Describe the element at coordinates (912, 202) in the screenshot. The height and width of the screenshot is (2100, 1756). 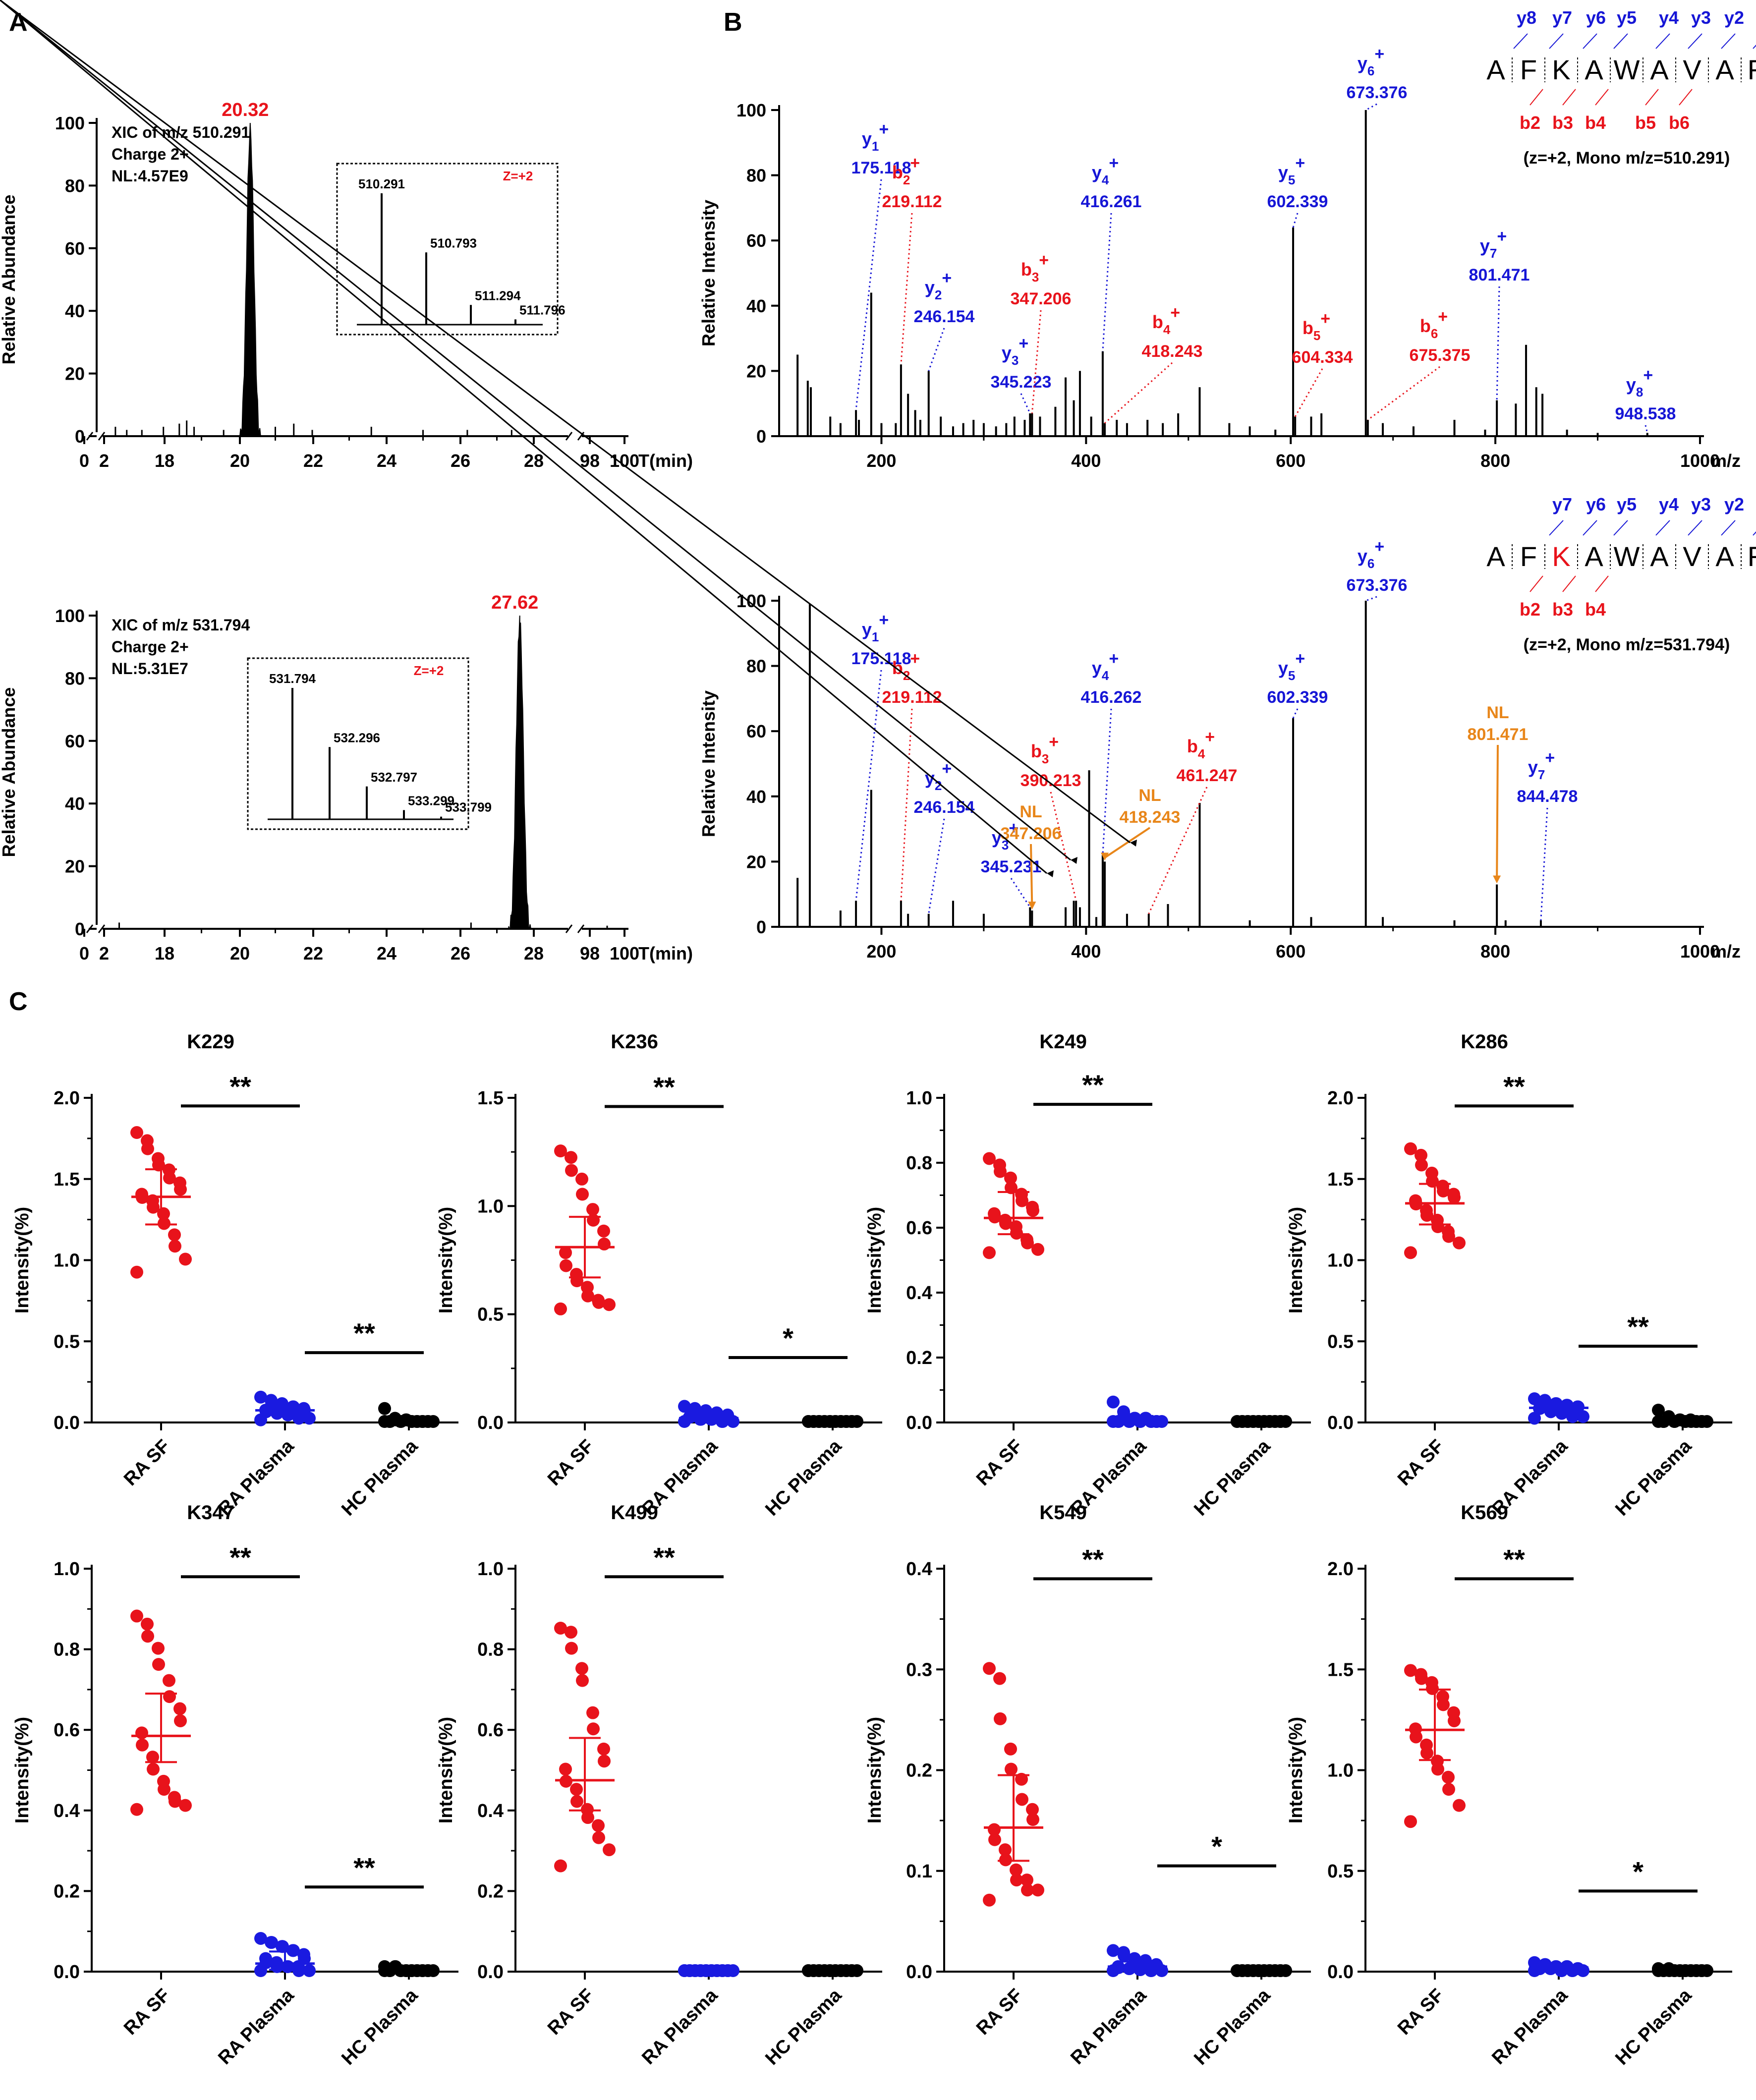
I see `ion-mz-label: 219.112` at that location.